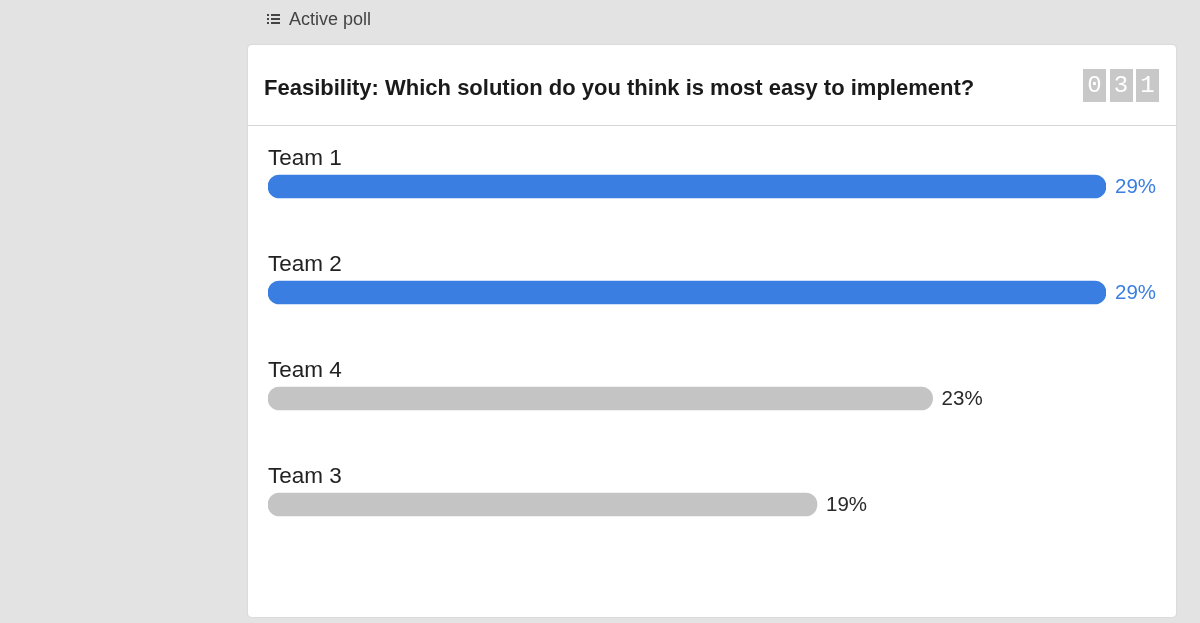  I want to click on text: Active poll, so click(330, 19).